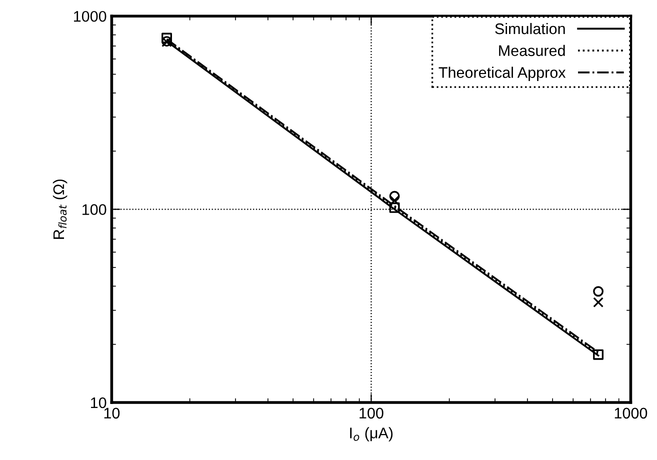  I want to click on x-axis-title: I$_{o}$ (μA), so click(371, 434).